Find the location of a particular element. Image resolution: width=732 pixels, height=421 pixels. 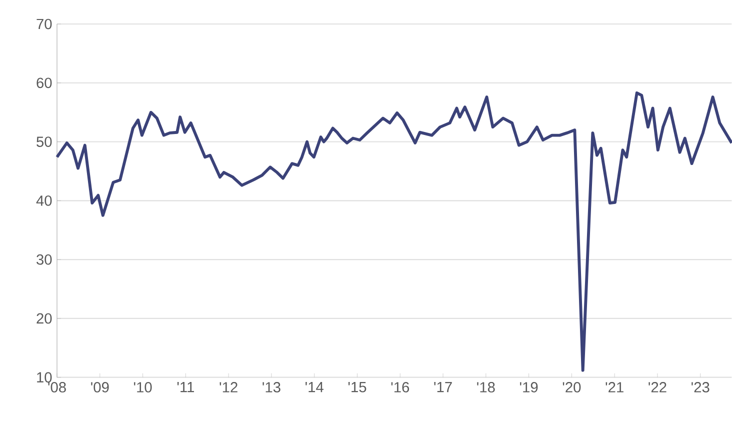

x-tick-label: '20 is located at coordinates (571, 387).